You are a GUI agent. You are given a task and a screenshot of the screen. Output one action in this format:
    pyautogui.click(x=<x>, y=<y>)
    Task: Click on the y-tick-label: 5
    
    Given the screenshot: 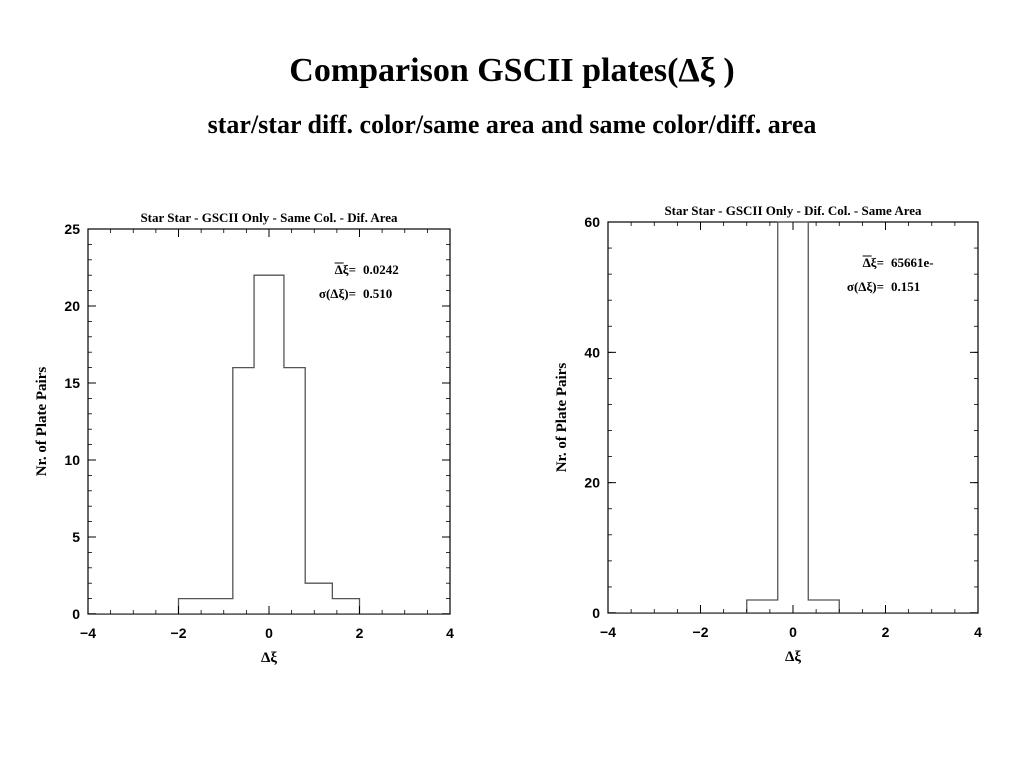 What is the action you would take?
    pyautogui.click(x=76, y=537)
    